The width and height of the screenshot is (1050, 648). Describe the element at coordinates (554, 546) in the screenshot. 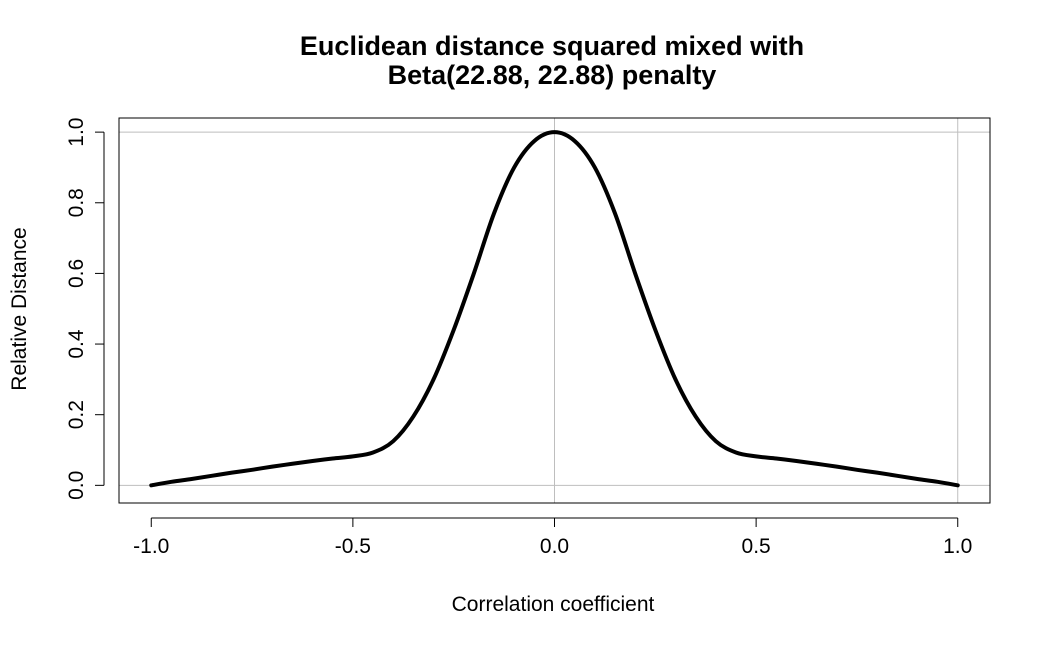

I see `x-tick-label: 0.0` at that location.